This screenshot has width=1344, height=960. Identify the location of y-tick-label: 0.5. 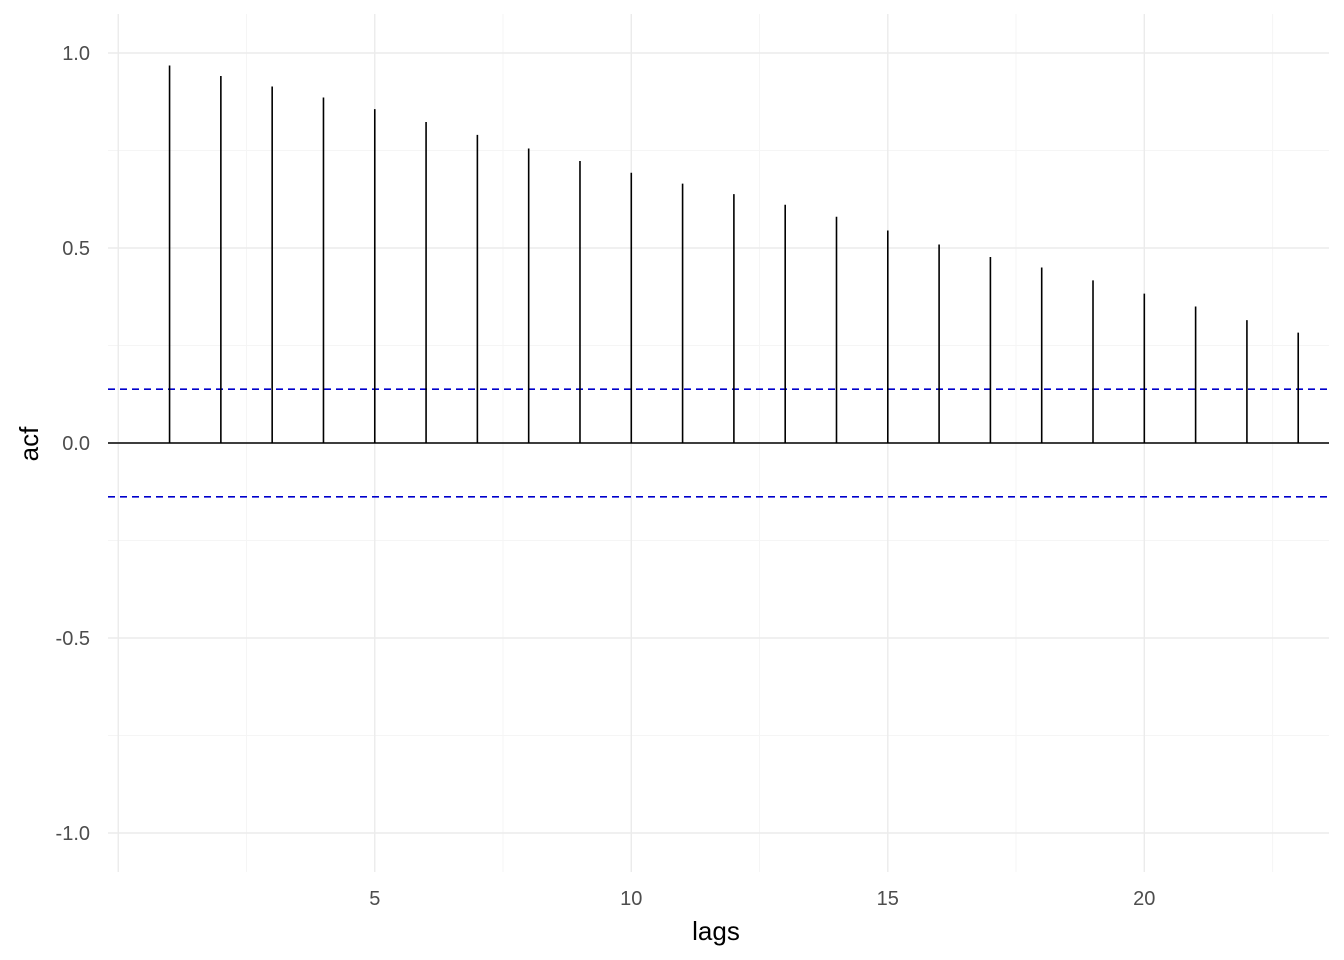
(76, 249).